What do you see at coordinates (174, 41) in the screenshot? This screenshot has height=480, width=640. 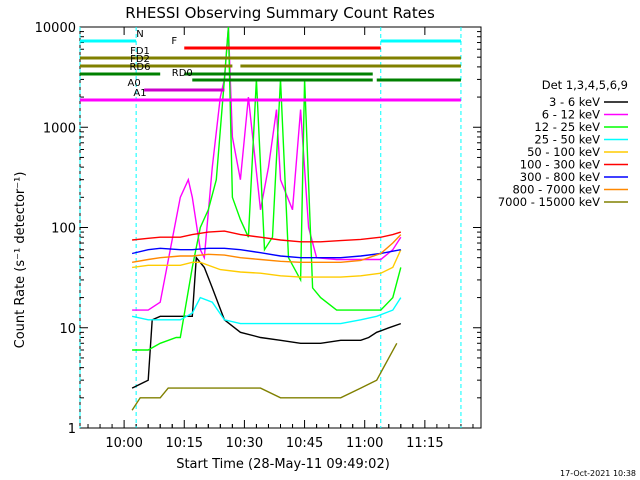 I see `flag-label: F` at bounding box center [174, 41].